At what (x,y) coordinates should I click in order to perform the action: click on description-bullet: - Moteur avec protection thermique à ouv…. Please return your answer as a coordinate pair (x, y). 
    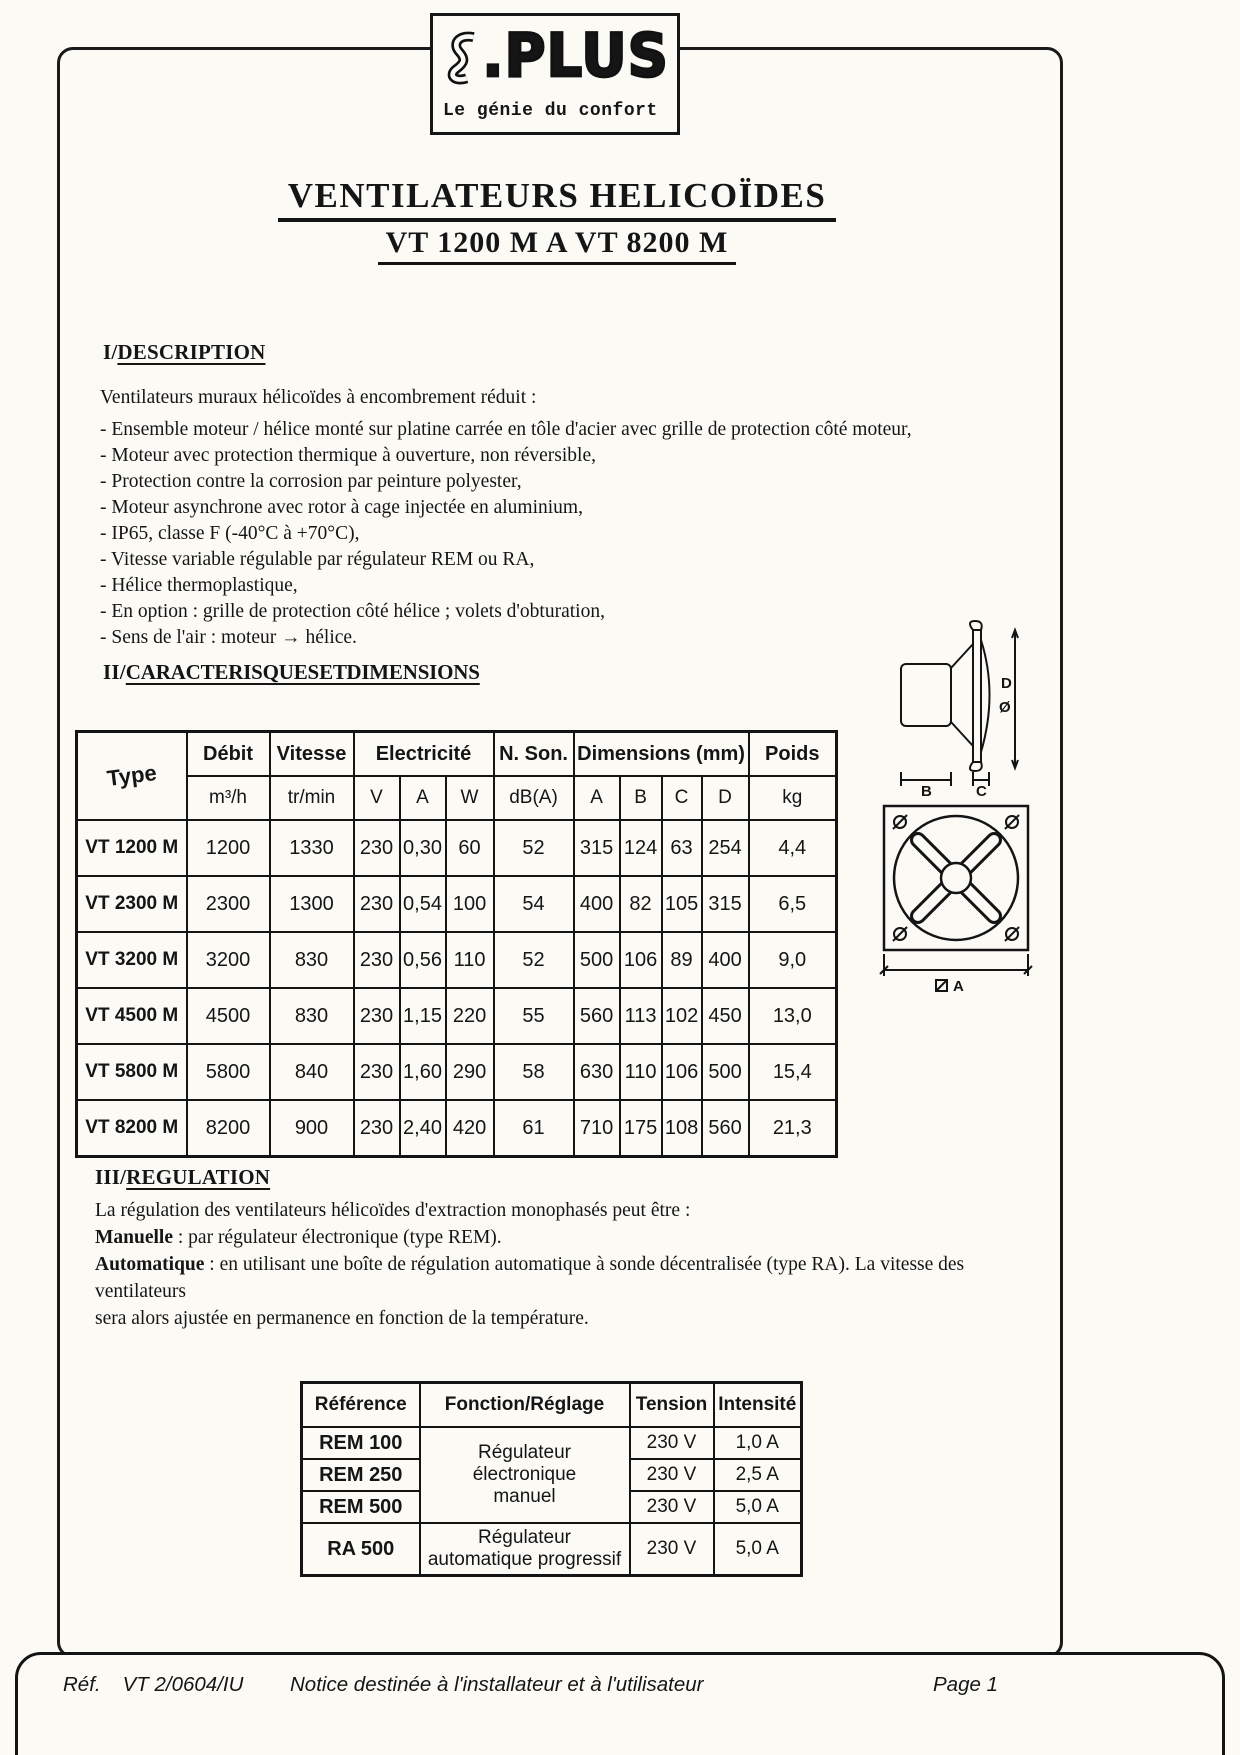
    Looking at the image, I should click on (348, 455).